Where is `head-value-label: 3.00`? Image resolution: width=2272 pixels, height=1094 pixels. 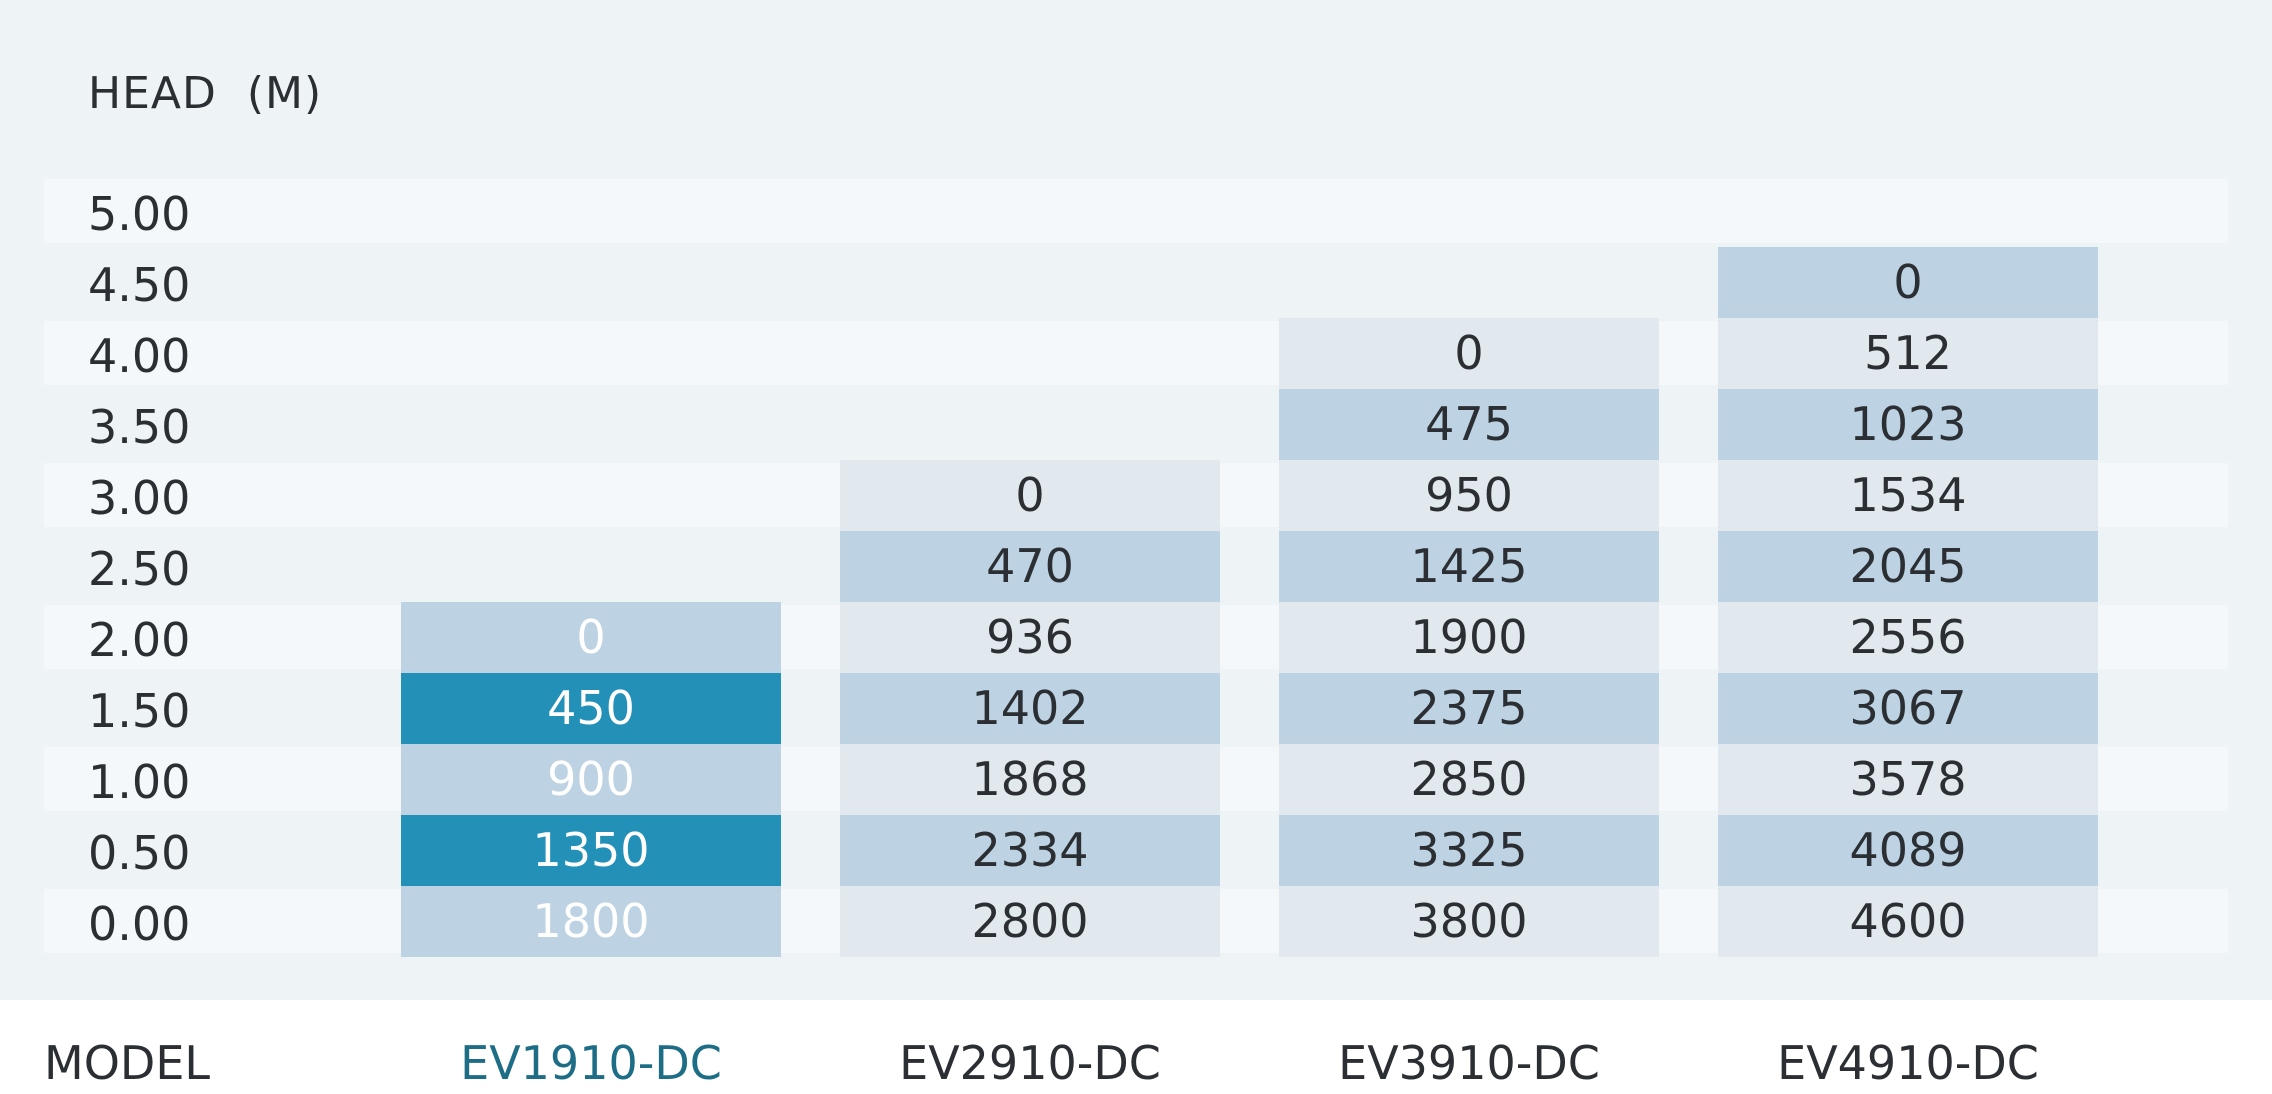
head-value-label: 3.00 is located at coordinates (139, 498).